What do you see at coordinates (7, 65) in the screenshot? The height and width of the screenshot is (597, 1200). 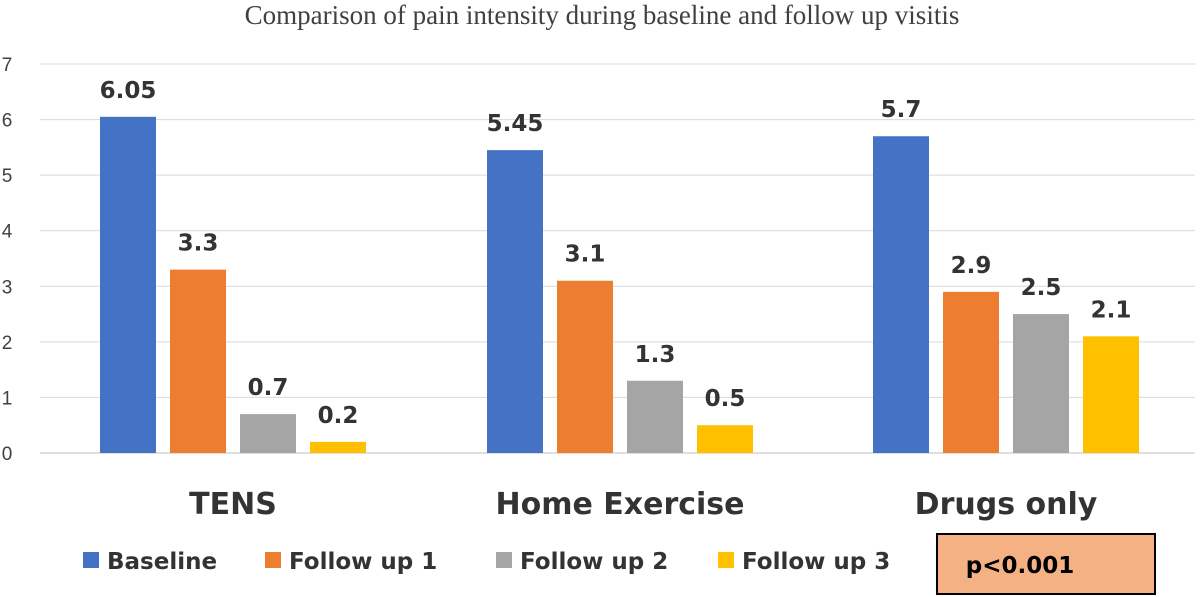 I see `y-tick-label: 7` at bounding box center [7, 65].